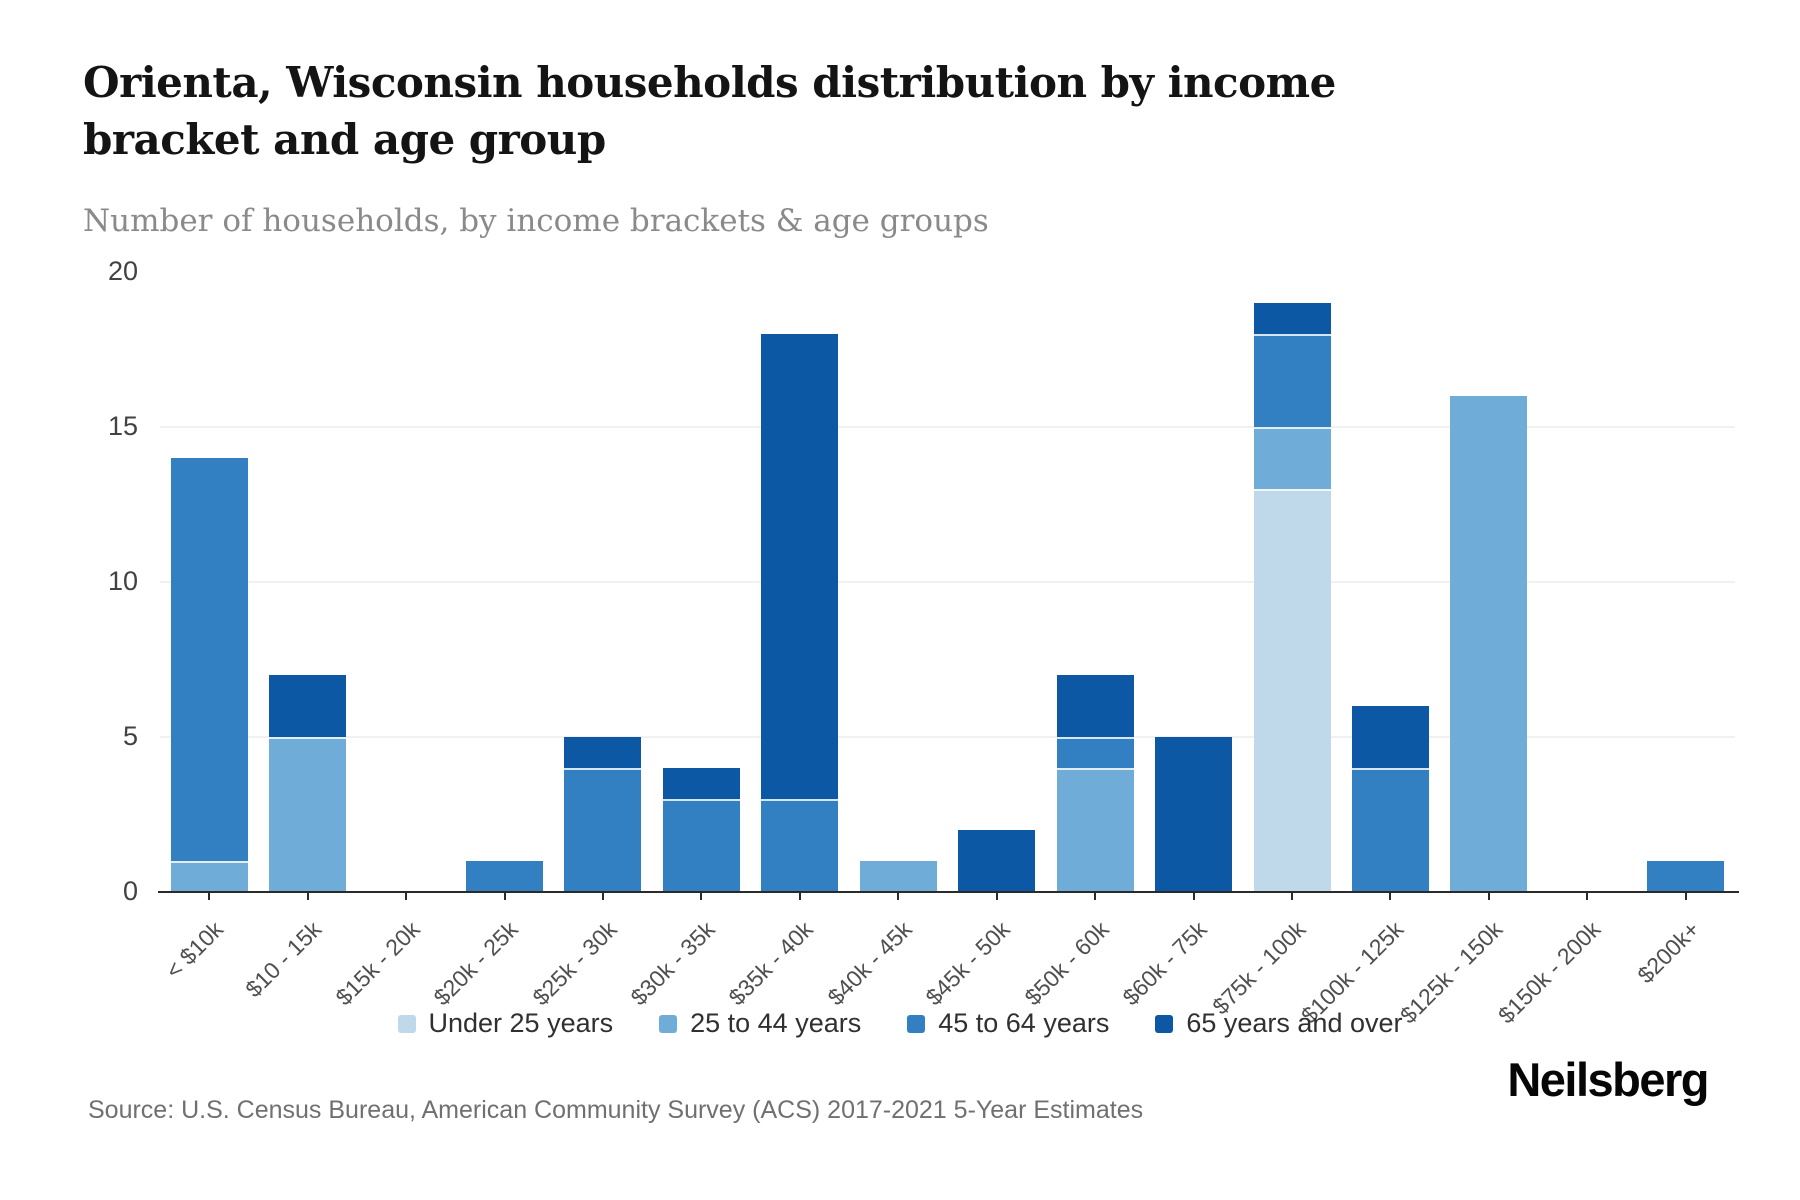  Describe the element at coordinates (1066, 963) in the screenshot. I see `x-axis-category-label-text: $50k - 60k` at that location.